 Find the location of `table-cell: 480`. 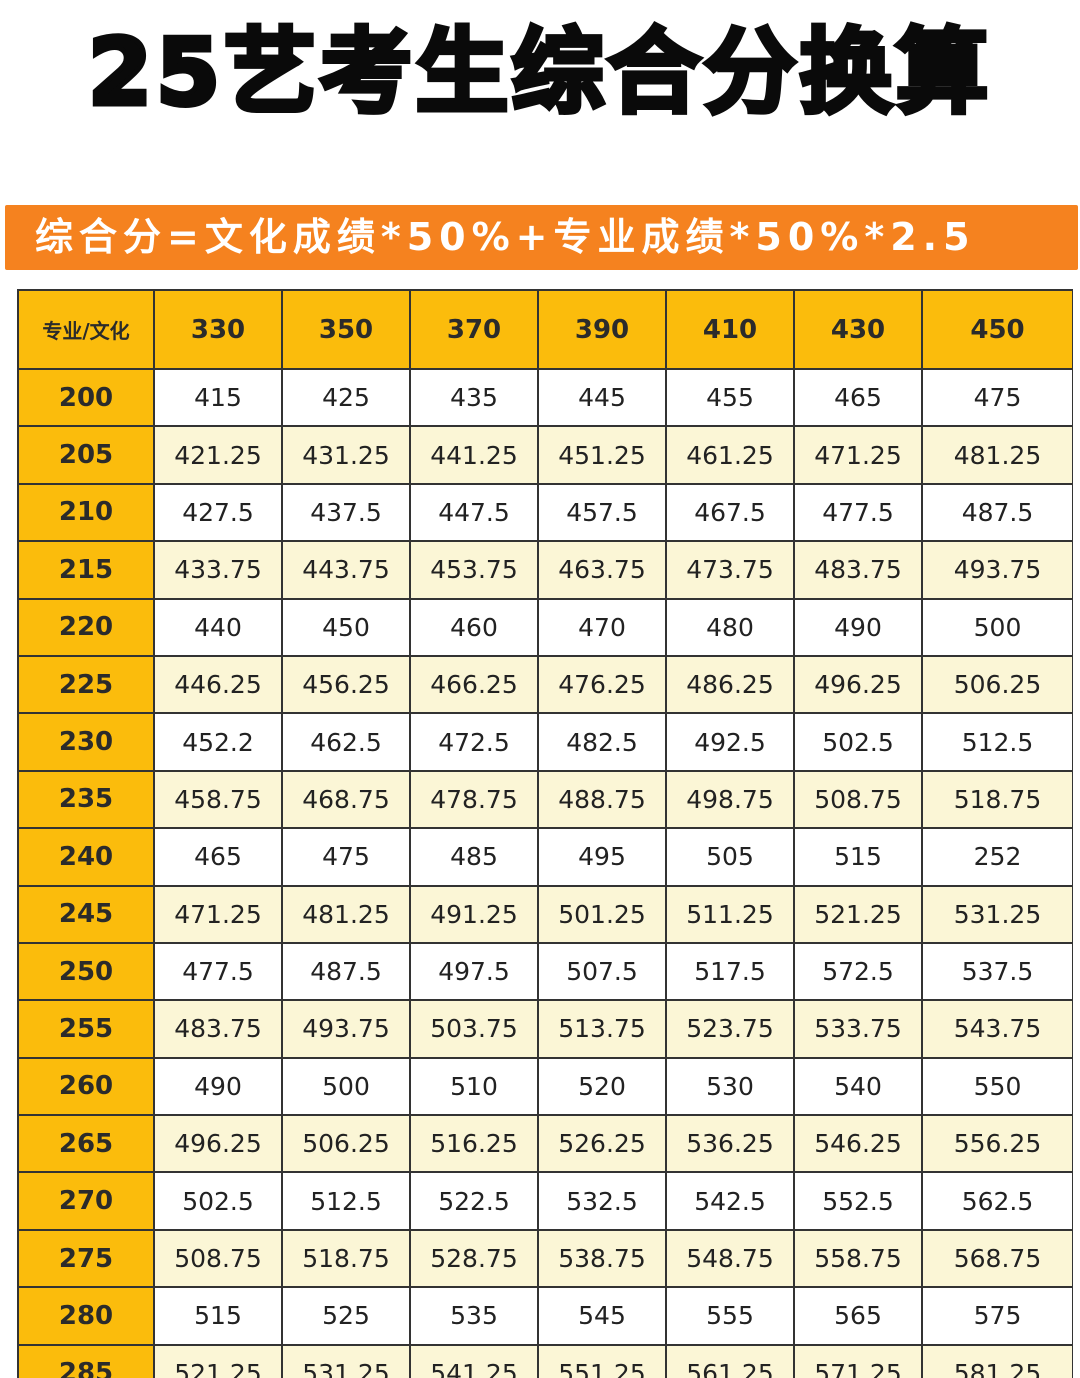

table-cell: 480 is located at coordinates (730, 627).